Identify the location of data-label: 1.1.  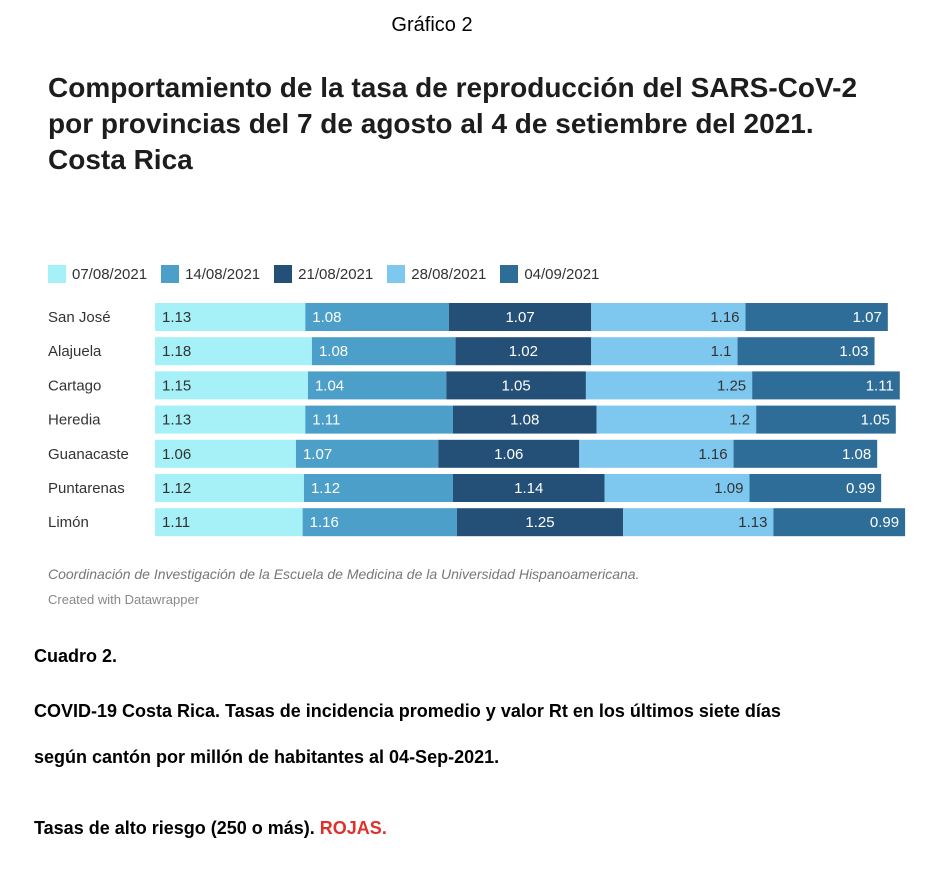
(721, 351).